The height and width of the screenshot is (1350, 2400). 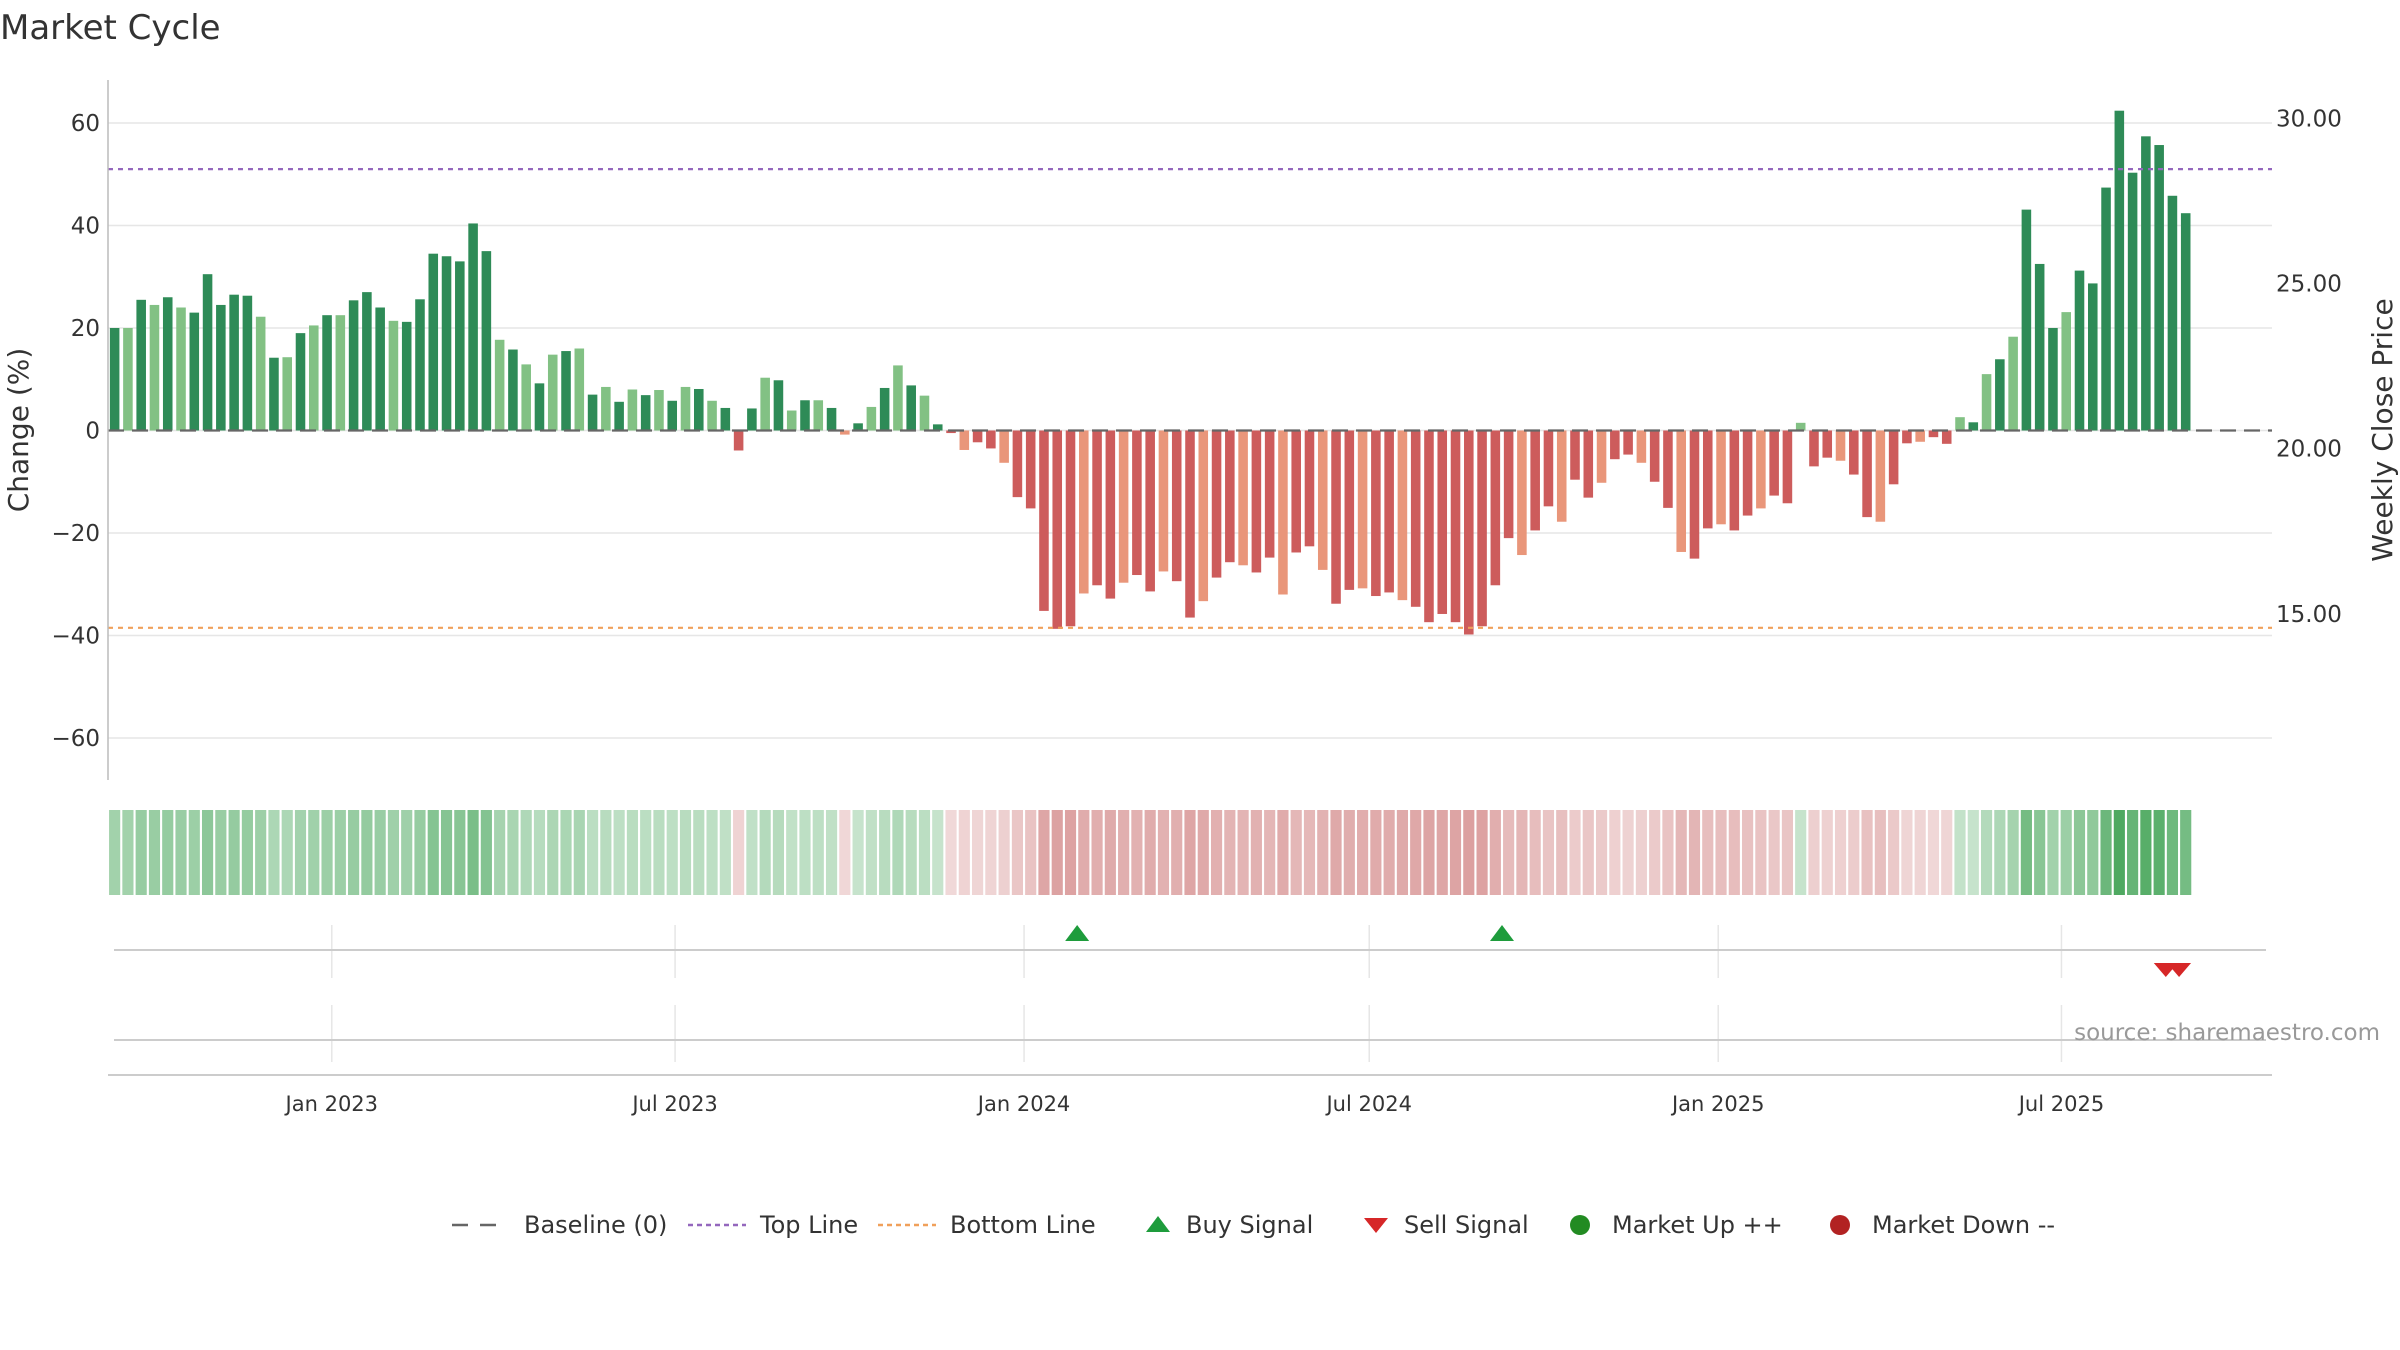 I want to click on legend-label: Buy Signal, so click(x=1249, y=1225).